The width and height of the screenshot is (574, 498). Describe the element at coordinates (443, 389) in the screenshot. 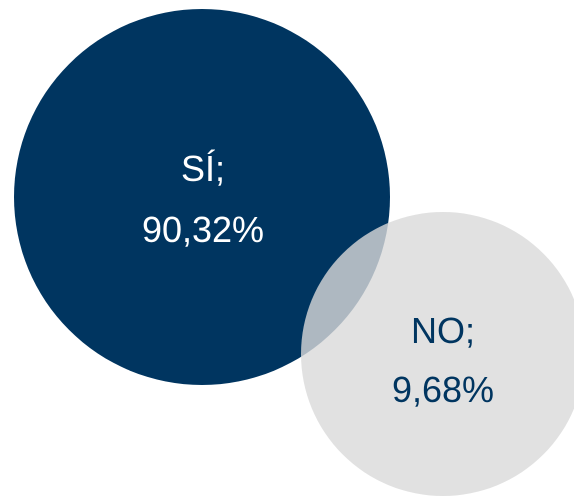

I see `label-no-value: 9,68%` at that location.